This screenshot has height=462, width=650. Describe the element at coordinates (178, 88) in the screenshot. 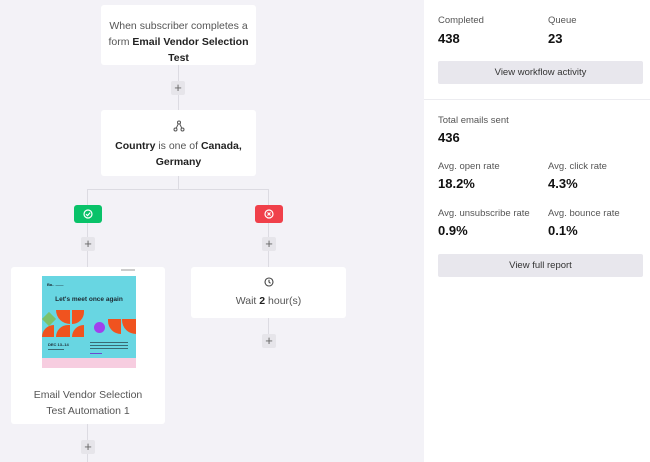

I see `add-step-button: +` at that location.